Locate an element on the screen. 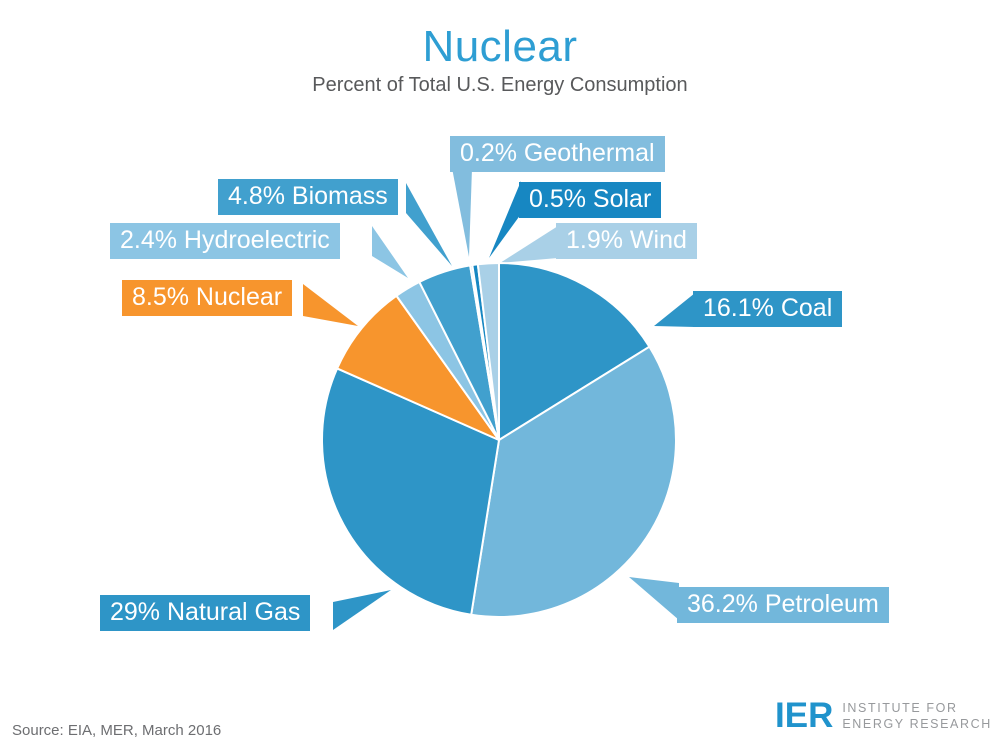 This screenshot has height=750, width=1000. pie-slice-nuclear is located at coordinates (418, 367).